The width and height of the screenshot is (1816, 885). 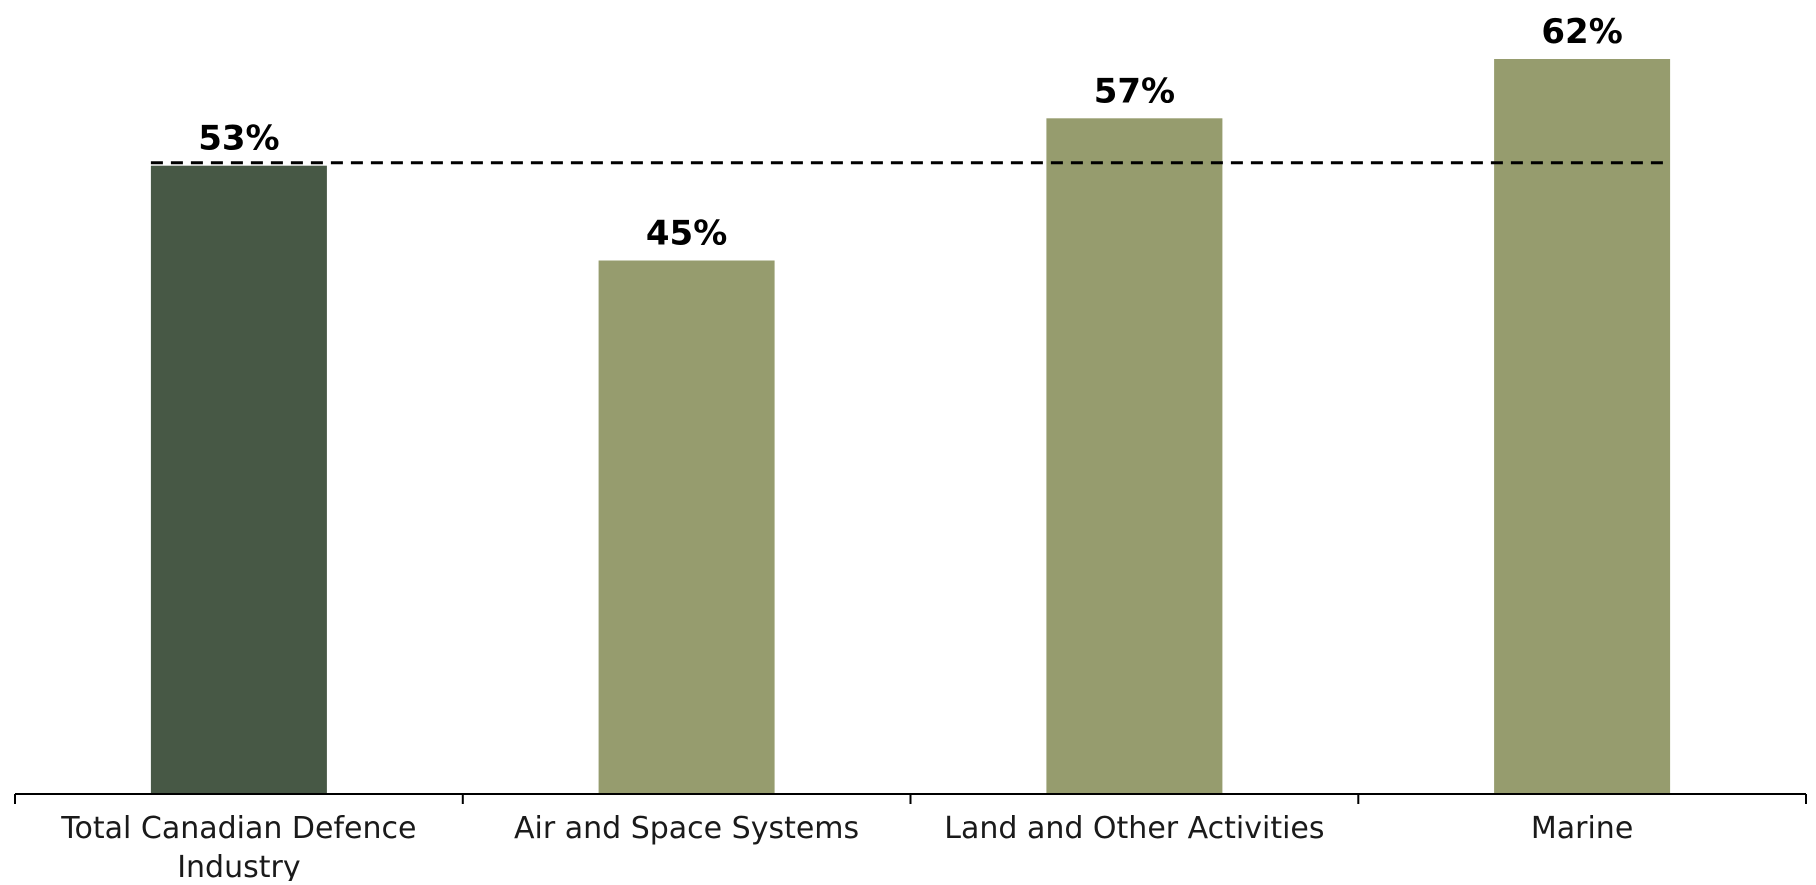 I want to click on category-label-line: Land and Other Activities, so click(x=1134, y=828).